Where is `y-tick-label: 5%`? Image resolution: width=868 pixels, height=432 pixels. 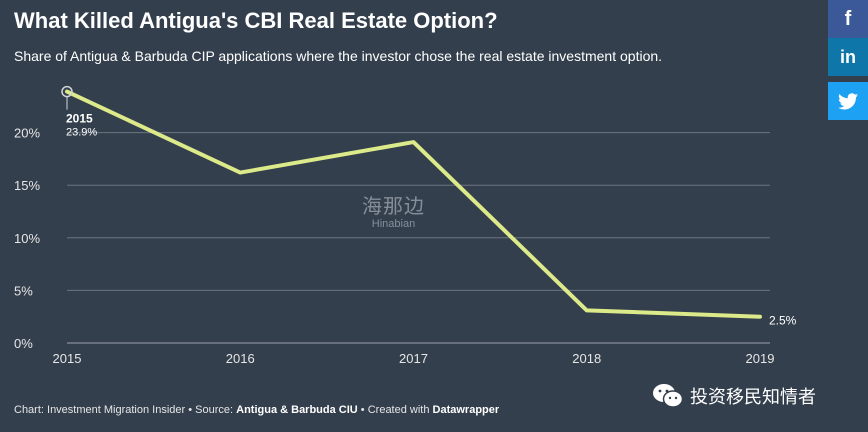
y-tick-label: 5% is located at coordinates (23, 290).